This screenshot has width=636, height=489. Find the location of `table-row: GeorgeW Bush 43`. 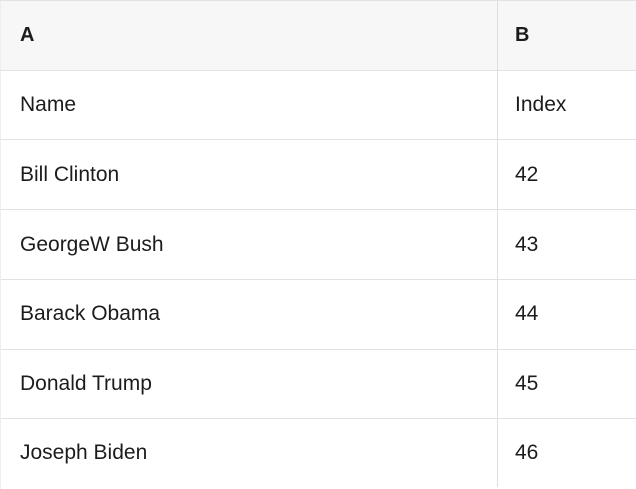

table-row: GeorgeW Bush 43 is located at coordinates (318, 245).